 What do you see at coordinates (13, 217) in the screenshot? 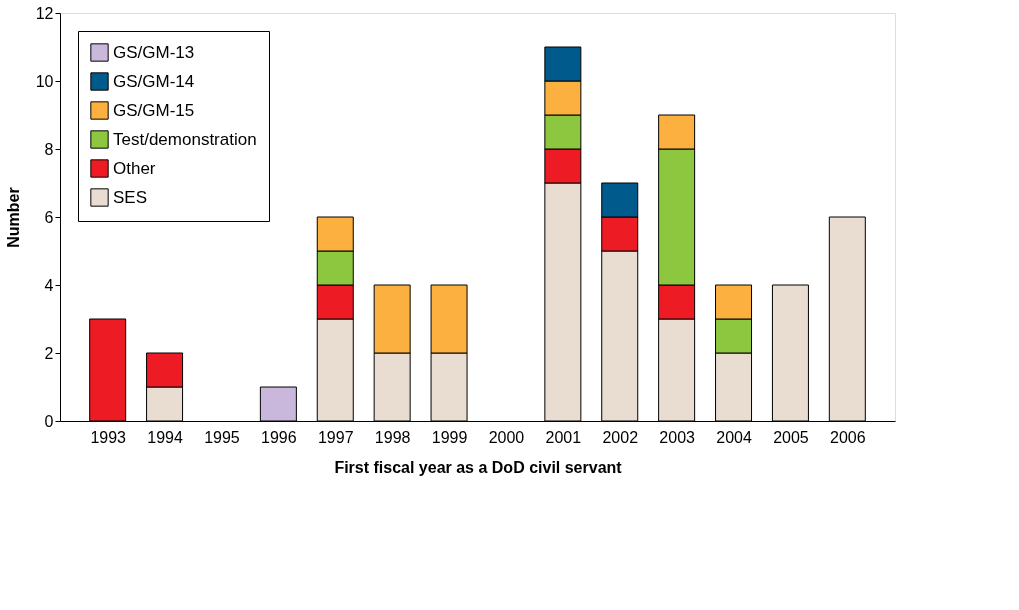
I see `y-axis-title: Number` at bounding box center [13, 217].